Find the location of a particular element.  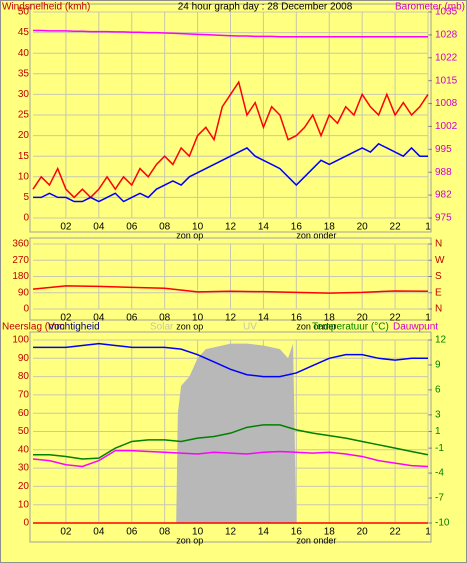

y-tick-label: 5 is located at coordinates (26, 197).